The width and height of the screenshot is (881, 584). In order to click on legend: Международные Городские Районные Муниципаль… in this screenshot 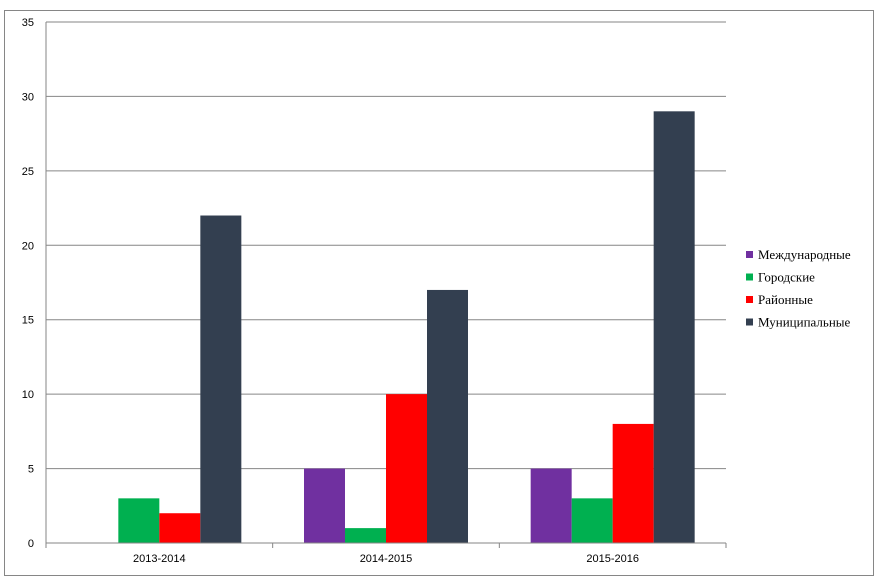, I will do `click(798, 288)`.